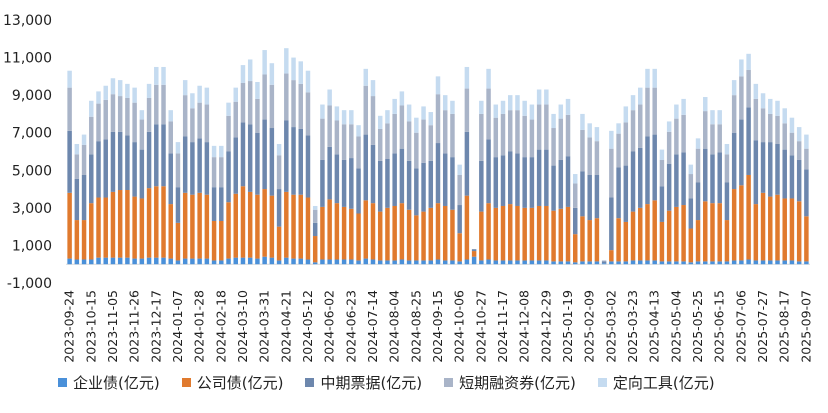 The image size is (828, 413). What do you see at coordinates (567, 326) in the screenshot?
I see `x-tick-label: 2025-01-19` at bounding box center [567, 326].